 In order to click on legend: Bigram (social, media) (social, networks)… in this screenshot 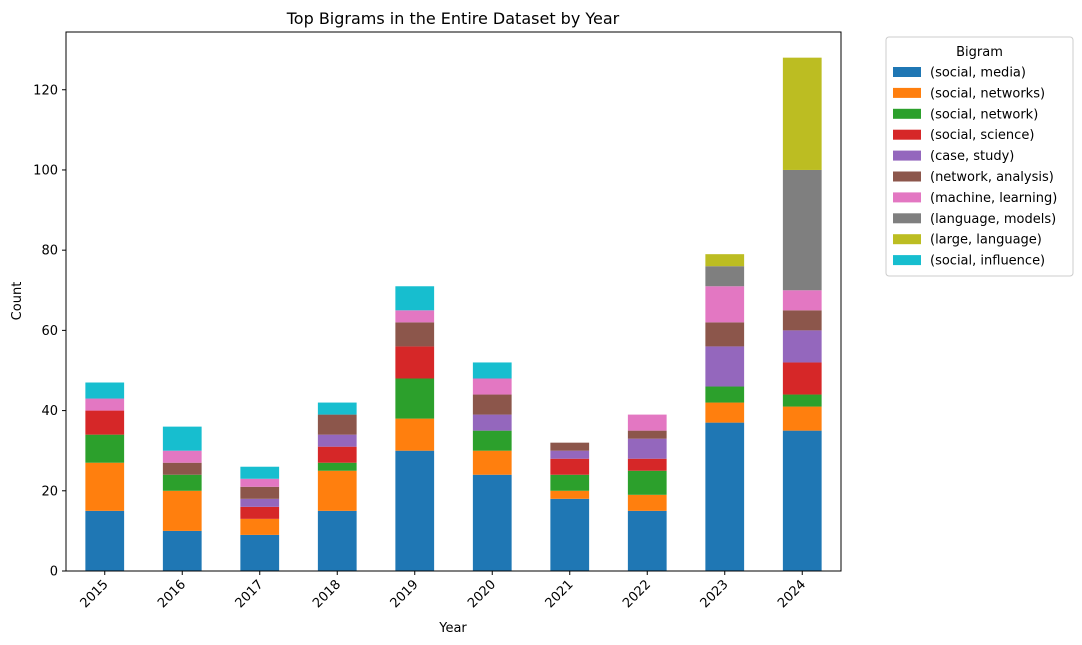, I will do `click(979, 156)`.